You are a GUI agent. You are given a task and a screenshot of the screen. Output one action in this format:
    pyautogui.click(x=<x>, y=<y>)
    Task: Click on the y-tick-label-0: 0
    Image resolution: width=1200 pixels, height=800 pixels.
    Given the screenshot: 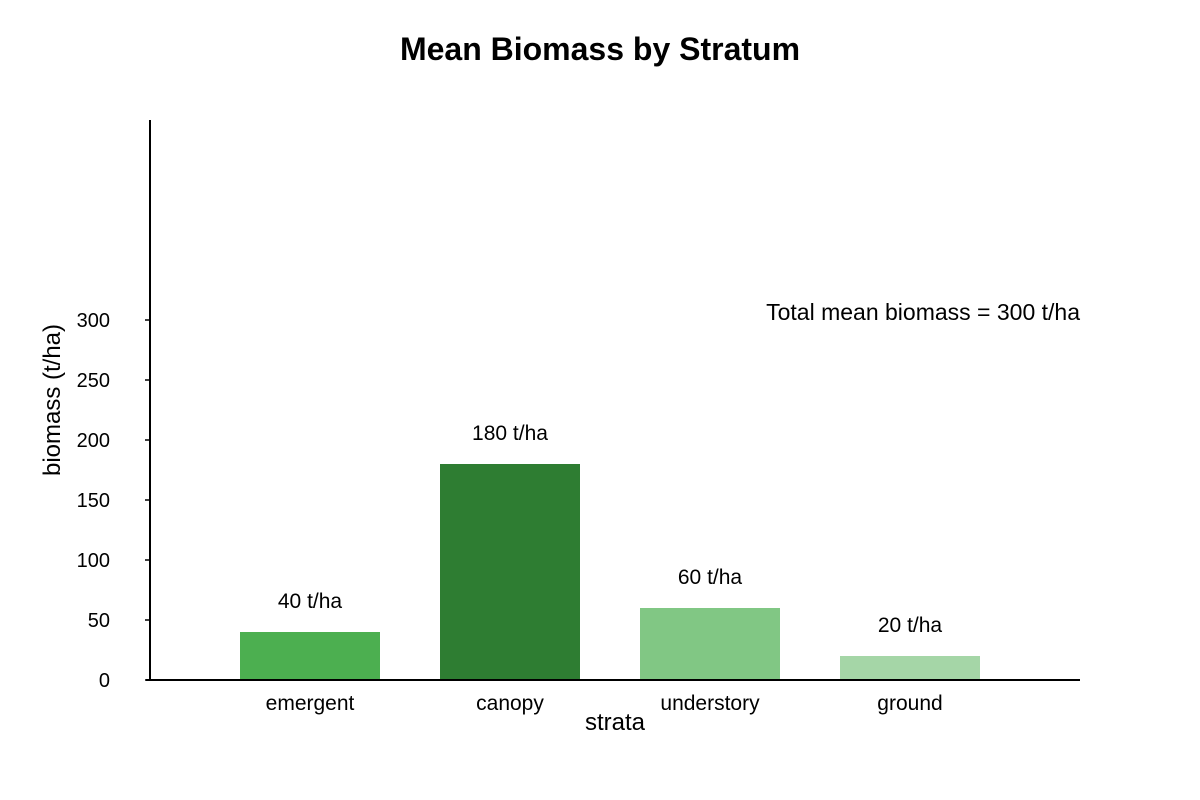 What is the action you would take?
    pyautogui.click(x=104, y=681)
    